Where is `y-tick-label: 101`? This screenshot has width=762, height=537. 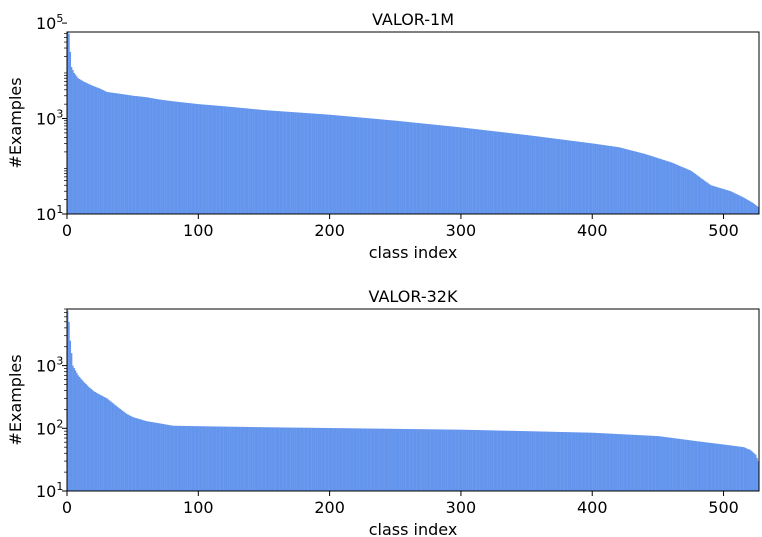
y-tick-label: 101 is located at coordinates (49, 213).